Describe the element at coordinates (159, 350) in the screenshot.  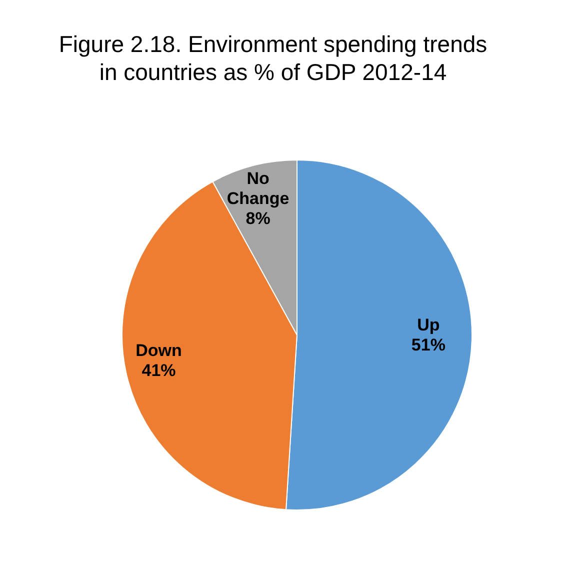
I see `slice-label: Down` at that location.